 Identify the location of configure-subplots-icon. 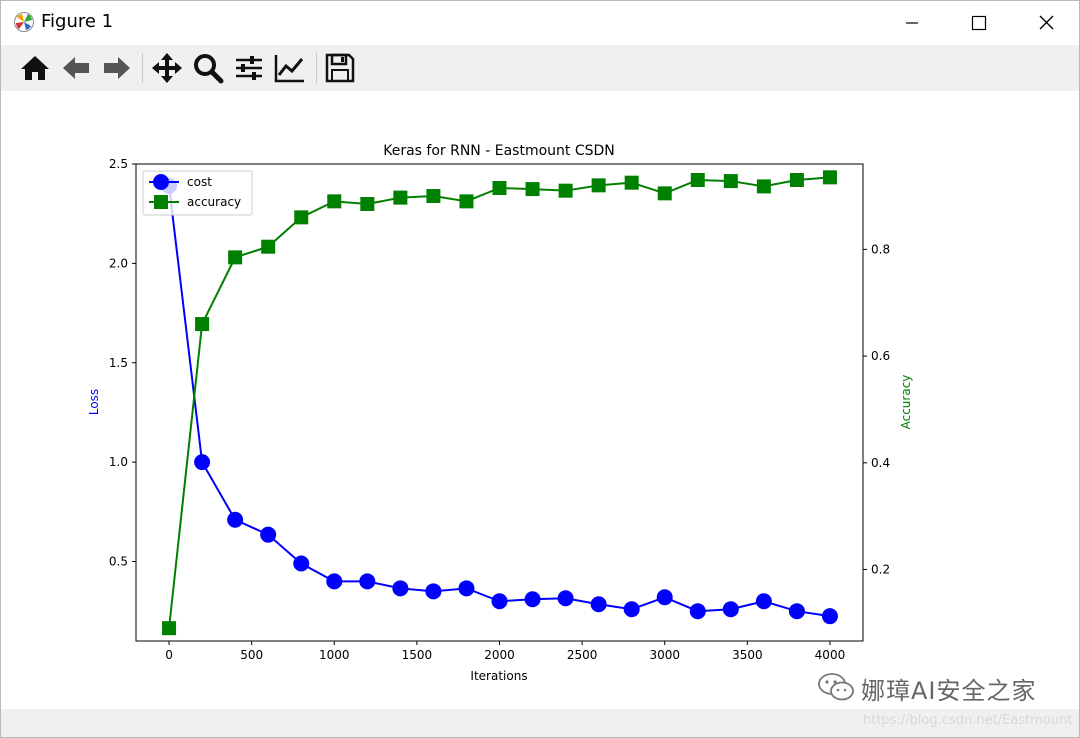
(249, 68).